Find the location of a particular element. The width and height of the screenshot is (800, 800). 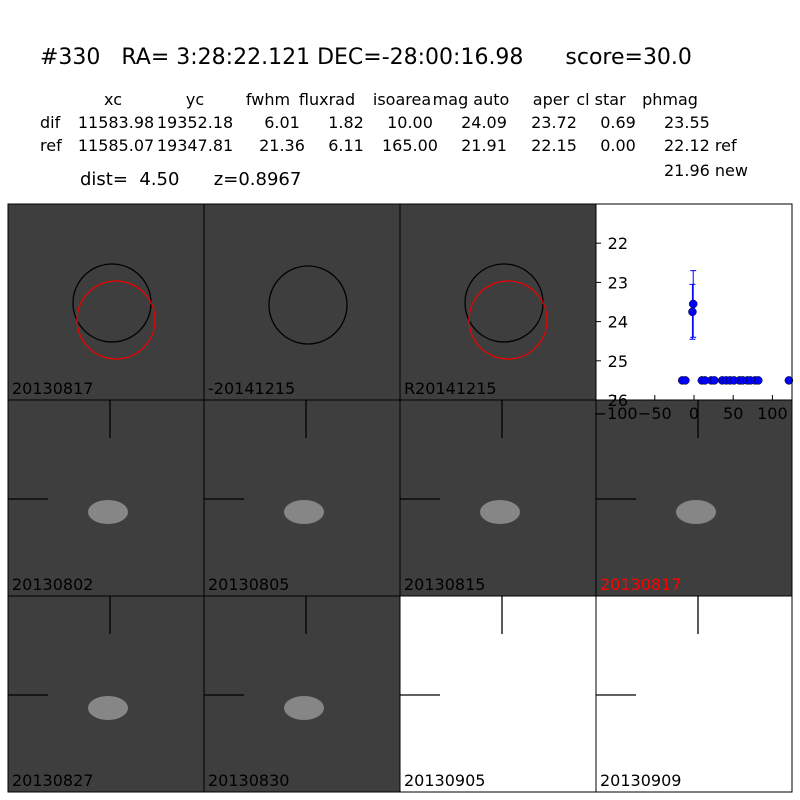

stamp-label: 20130805 is located at coordinates (248, 584).